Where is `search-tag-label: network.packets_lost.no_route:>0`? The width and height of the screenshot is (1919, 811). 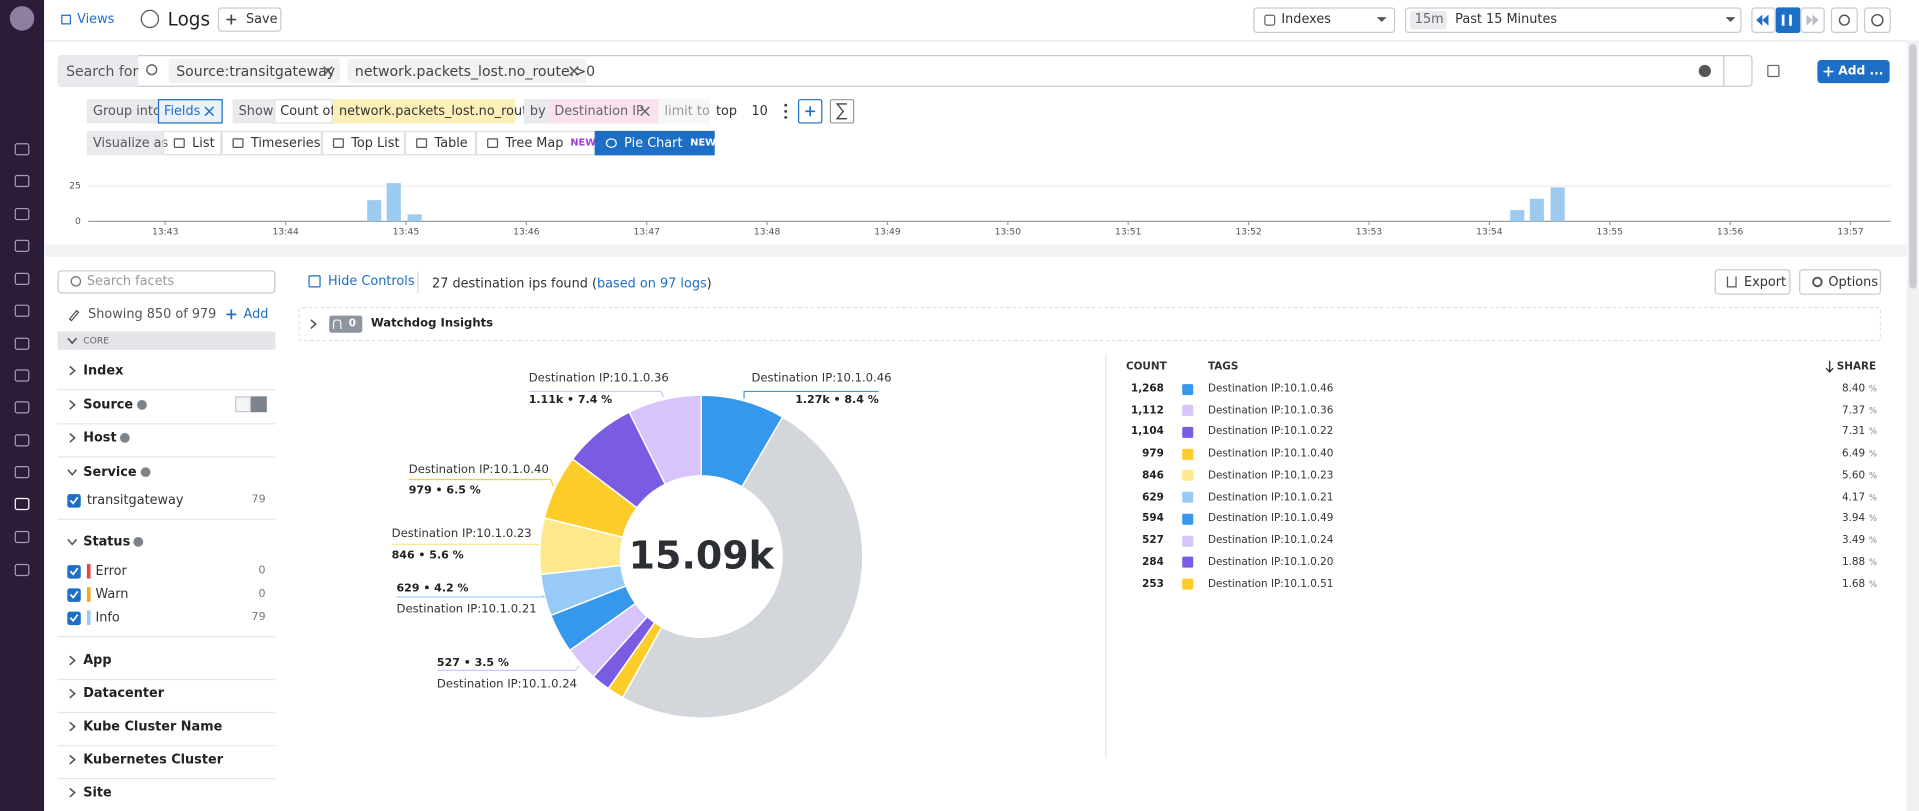 search-tag-label: network.packets_lost.no_route:>0 is located at coordinates (475, 71).